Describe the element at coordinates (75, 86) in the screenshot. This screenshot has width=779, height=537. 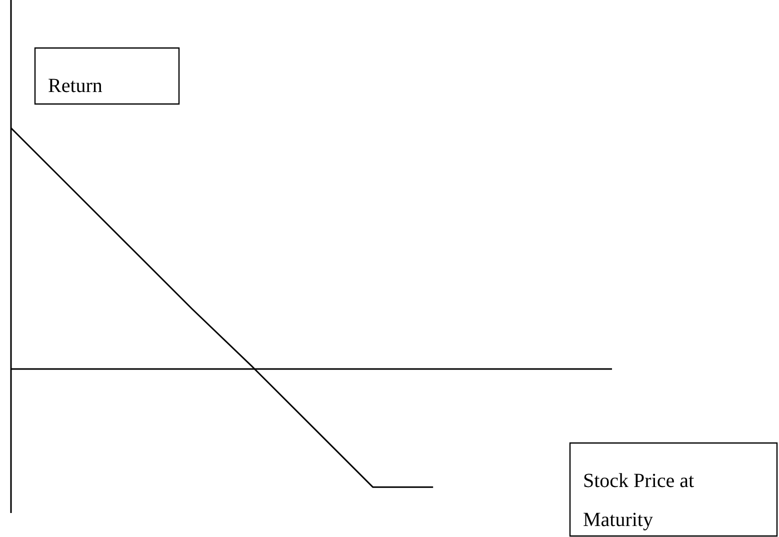
I see `y-axis-title: Return` at that location.